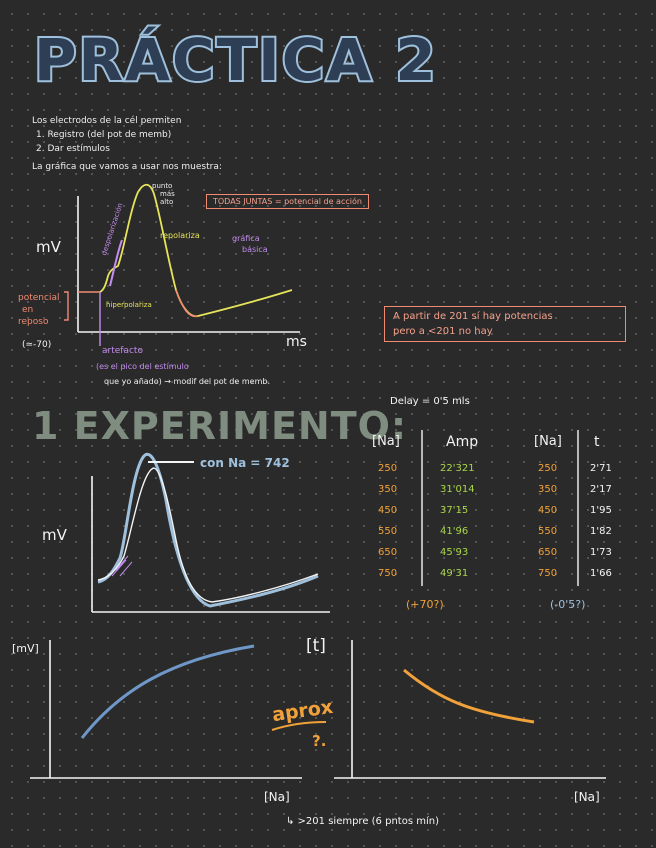 Image resolution: width=656 pixels, height=848 pixels. I want to click on hiperpolariza-curve, so click(187, 303).